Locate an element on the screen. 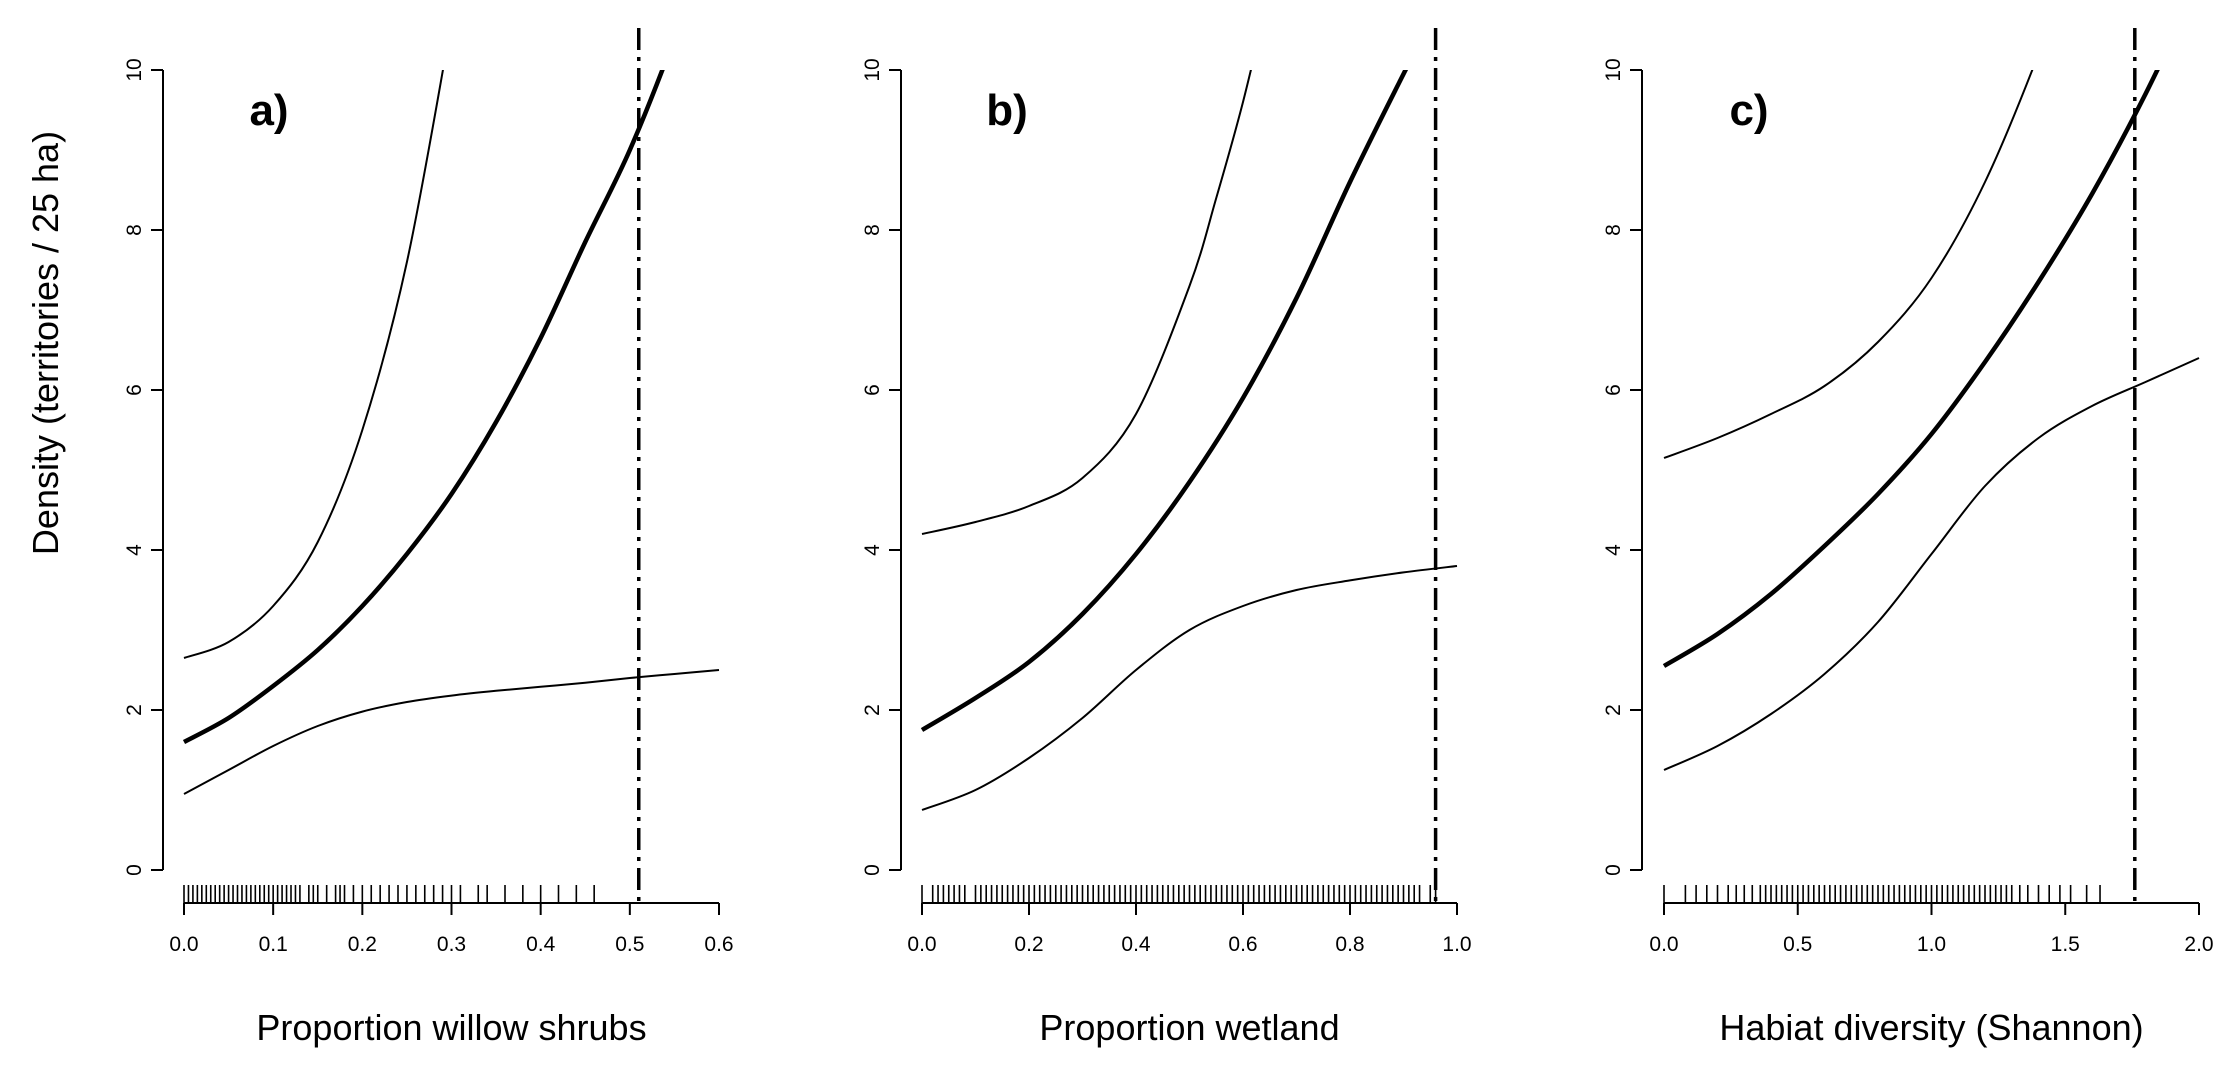 This screenshot has height=1067, width=2234. panel-label: a) is located at coordinates (268, 110).